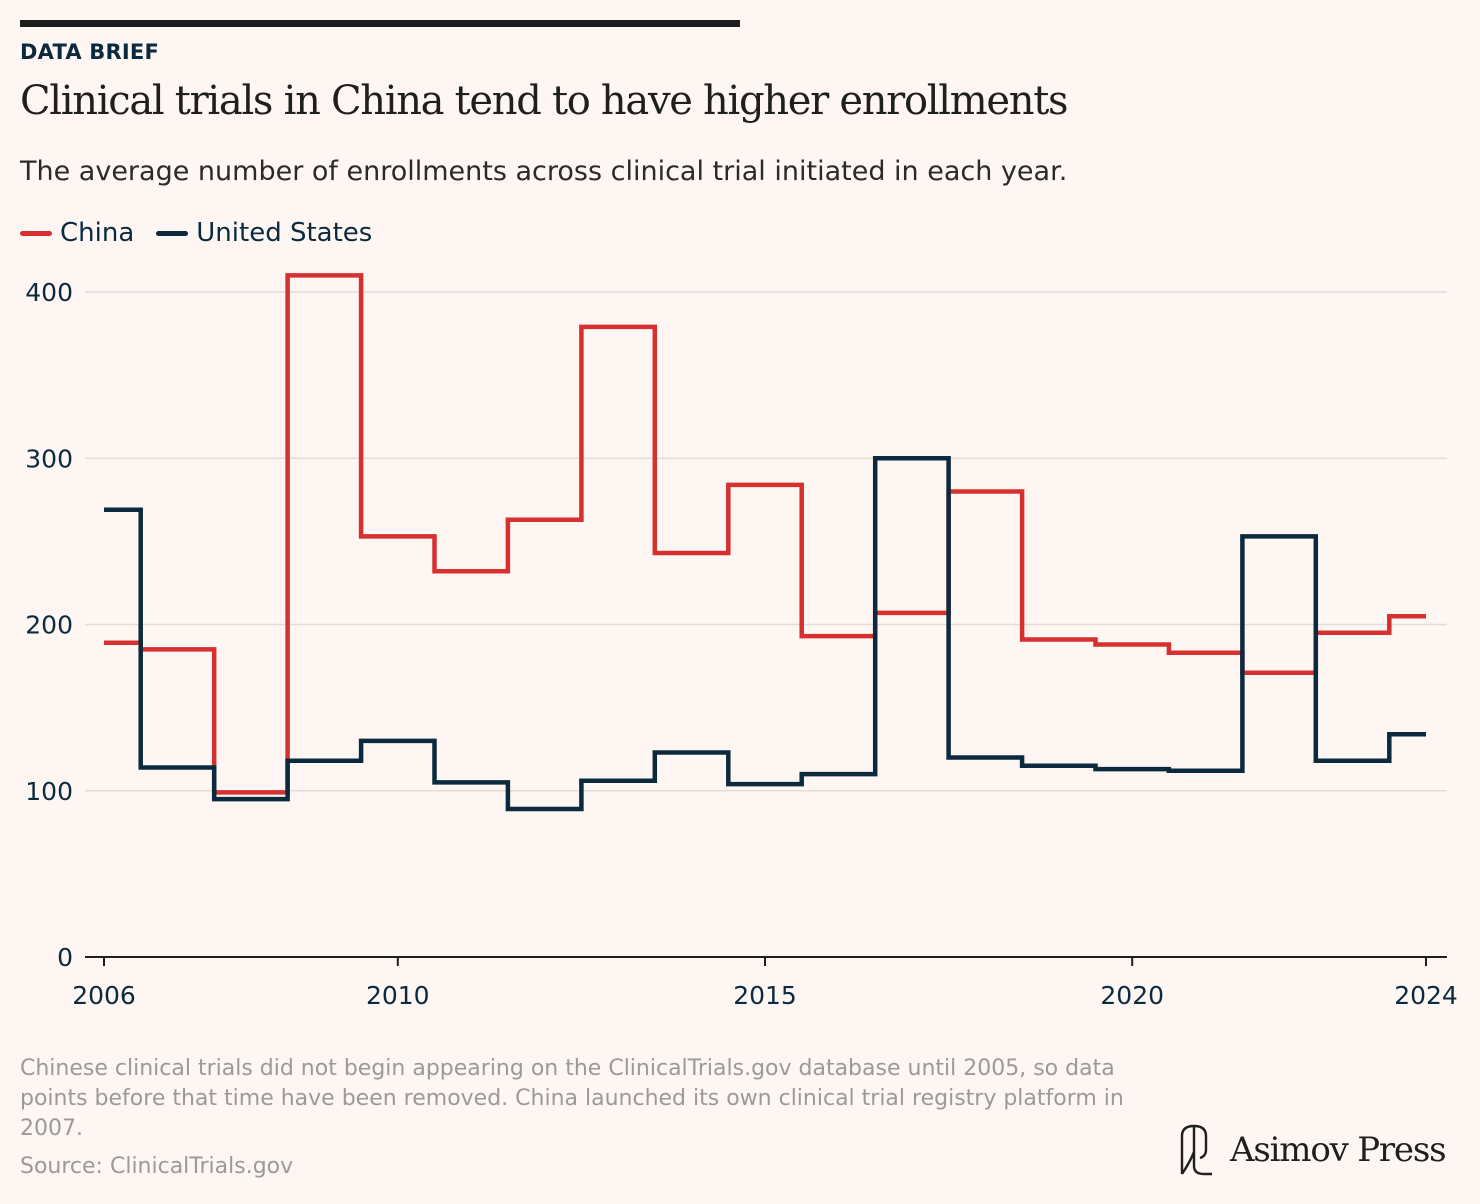 The height and width of the screenshot is (1204, 1480). Describe the element at coordinates (1132, 995) in the screenshot. I see `x-tick-label-2020: 2020` at that location.